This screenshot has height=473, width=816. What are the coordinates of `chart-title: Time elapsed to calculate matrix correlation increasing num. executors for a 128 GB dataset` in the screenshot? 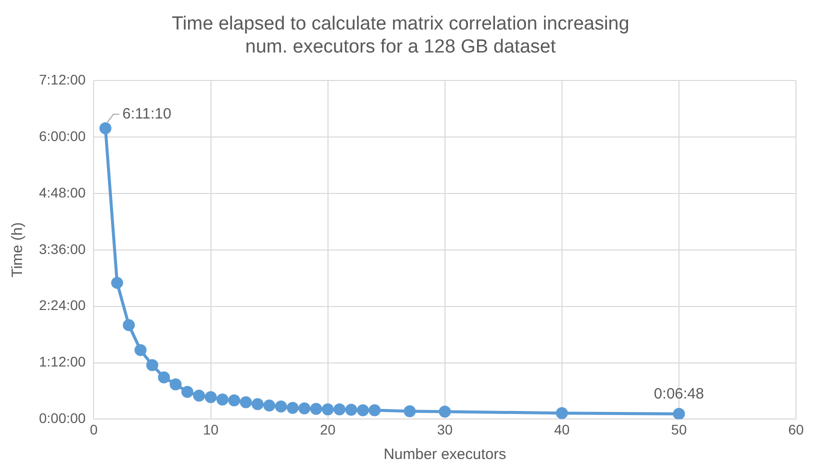 It's located at (401, 36).